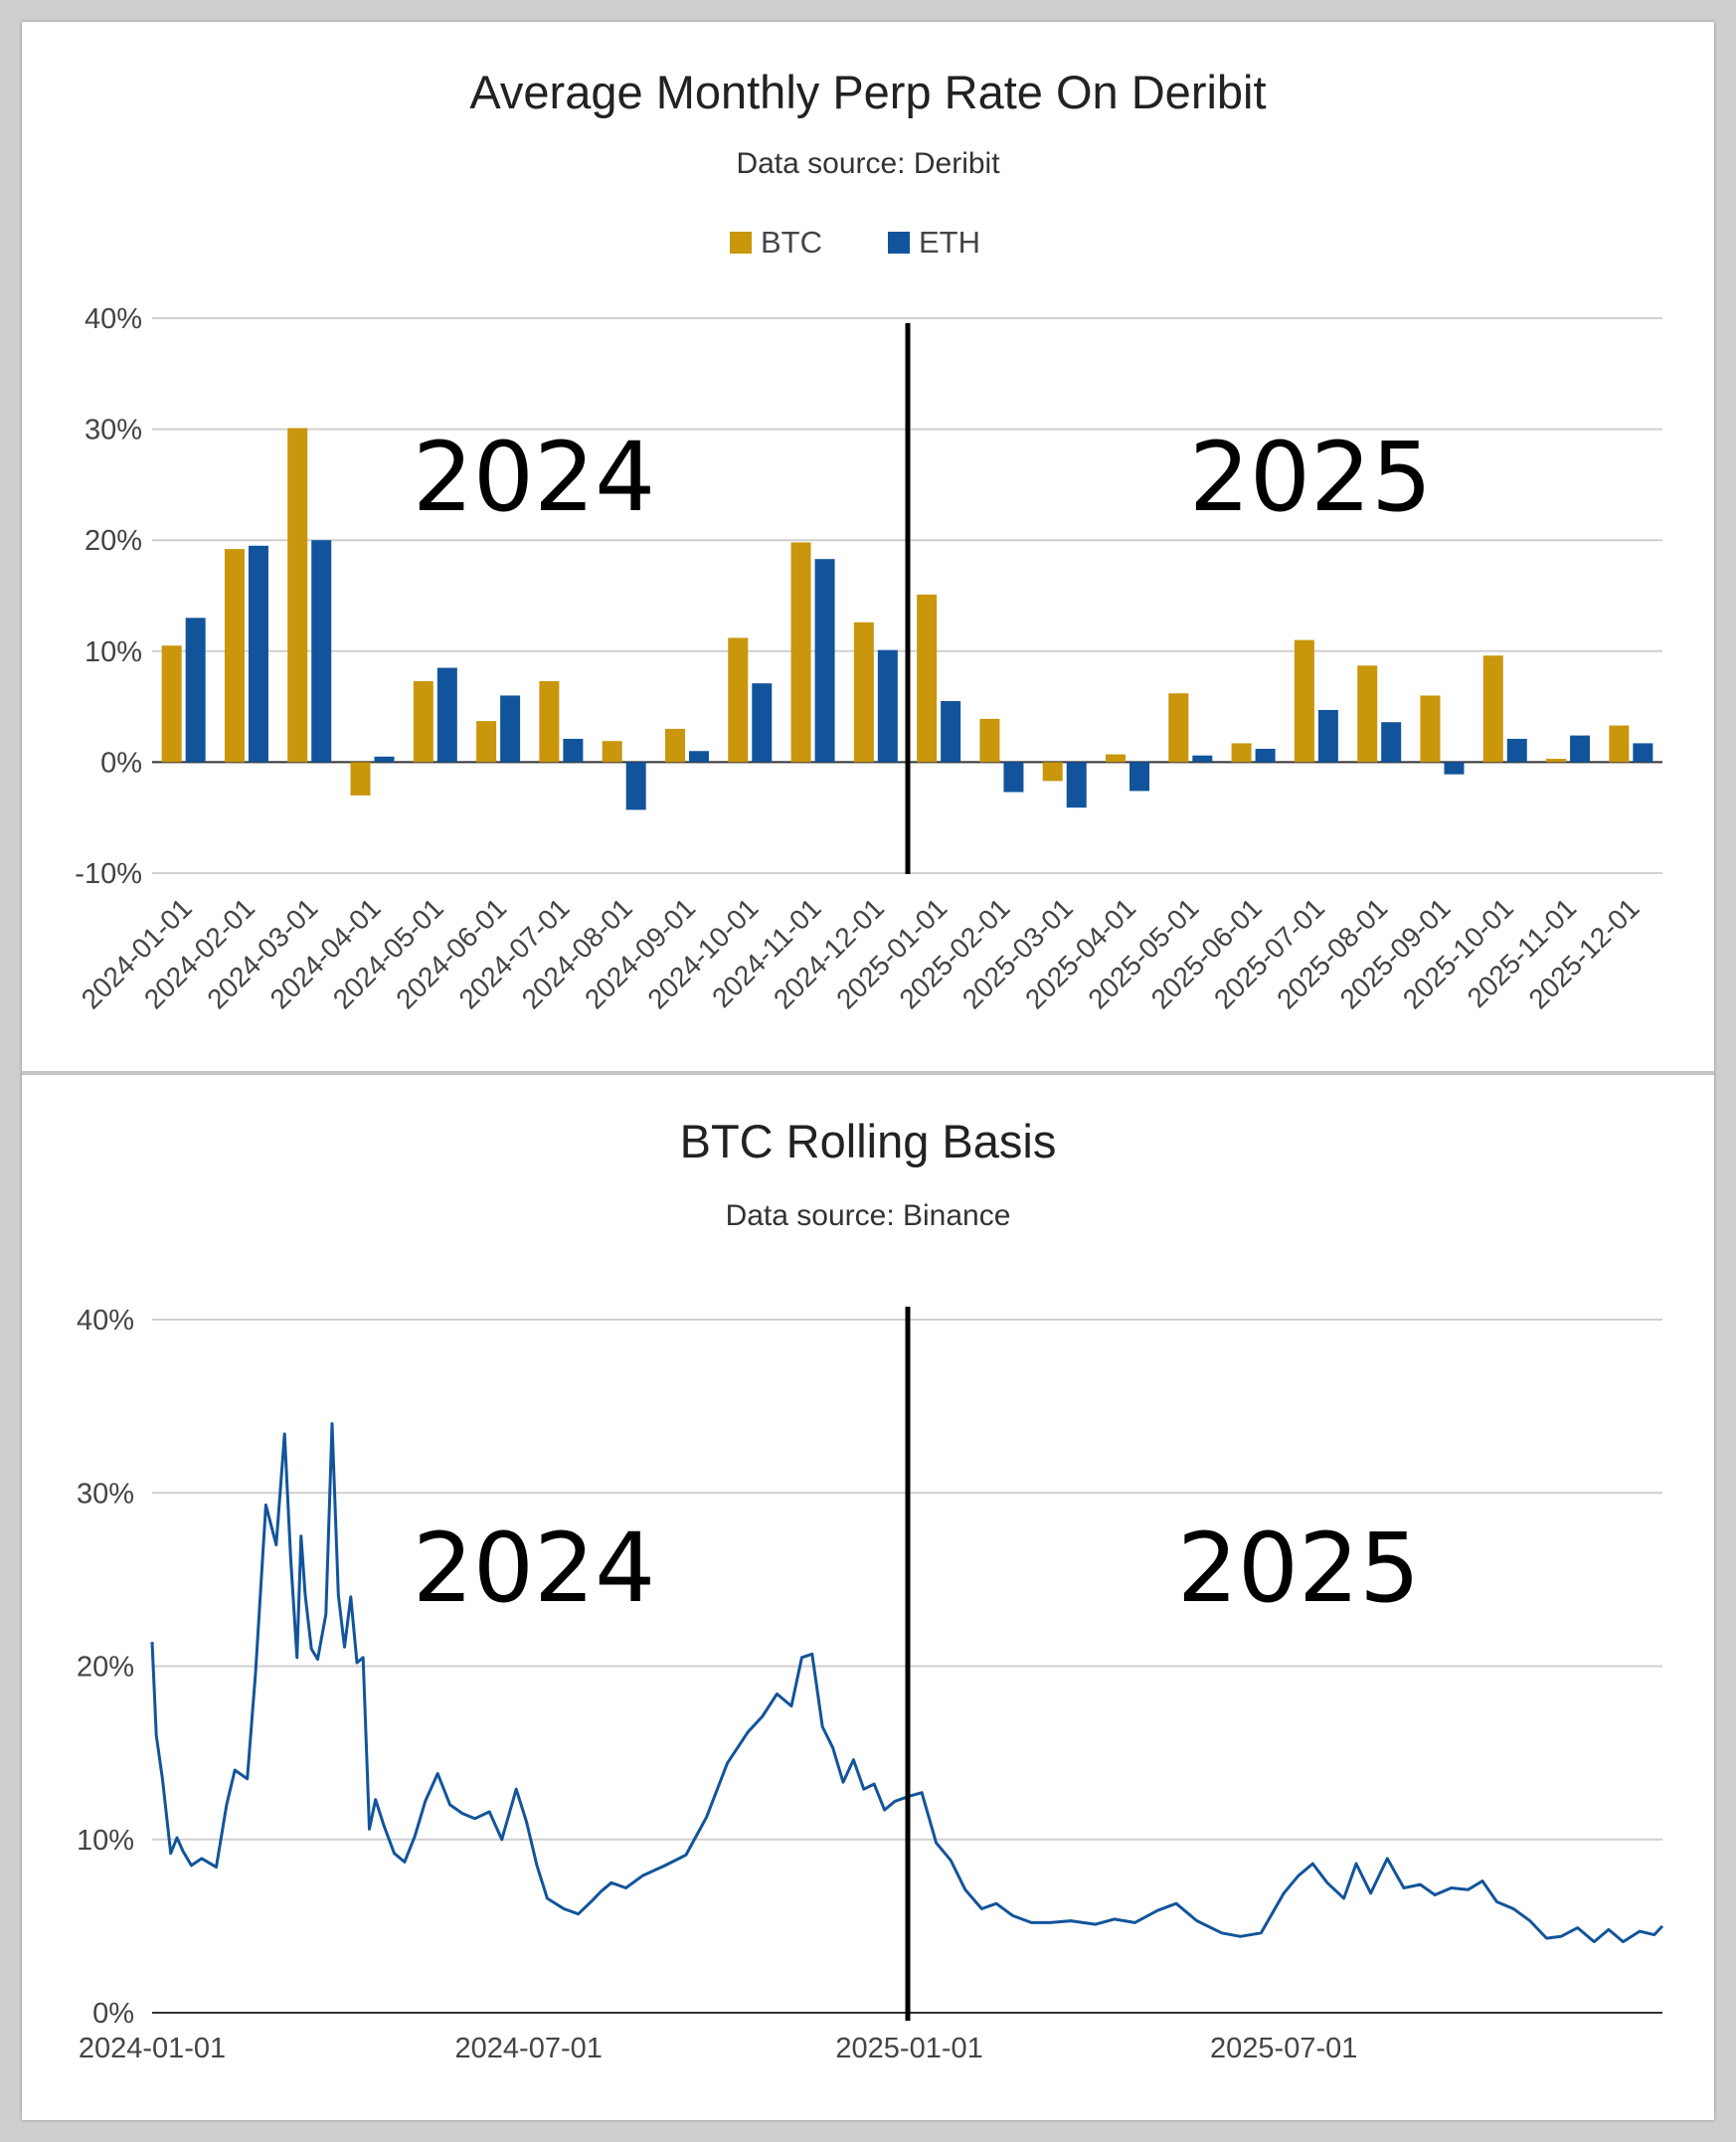 This screenshot has height=2142, width=1736. What do you see at coordinates (899, 243) in the screenshot?
I see `legend-swatch-eth` at bounding box center [899, 243].